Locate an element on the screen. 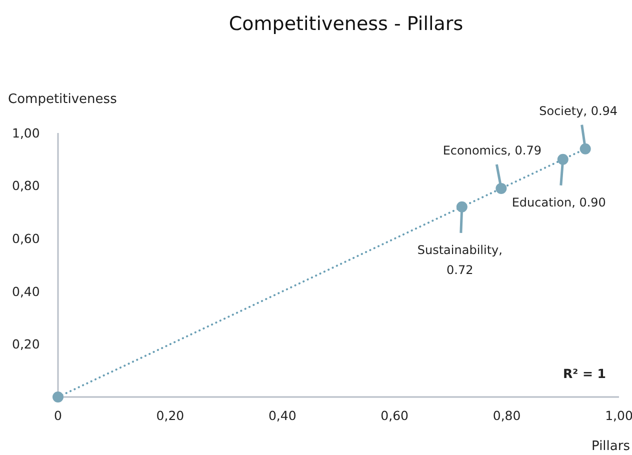 The image size is (632, 455). x-axis-title: Pillars is located at coordinates (611, 446).